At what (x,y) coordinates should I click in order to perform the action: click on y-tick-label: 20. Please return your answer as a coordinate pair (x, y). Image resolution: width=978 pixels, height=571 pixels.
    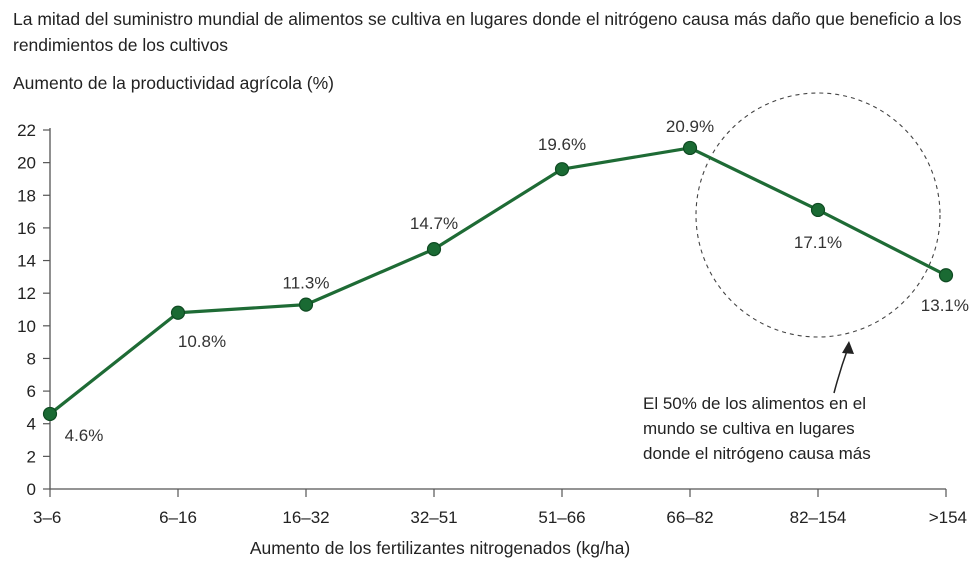
    Looking at the image, I should click on (26, 163).